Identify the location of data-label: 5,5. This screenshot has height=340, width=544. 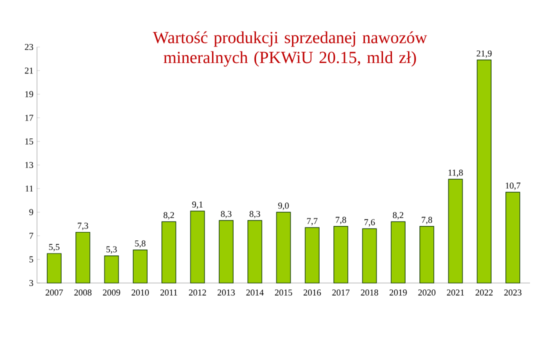
(54, 248).